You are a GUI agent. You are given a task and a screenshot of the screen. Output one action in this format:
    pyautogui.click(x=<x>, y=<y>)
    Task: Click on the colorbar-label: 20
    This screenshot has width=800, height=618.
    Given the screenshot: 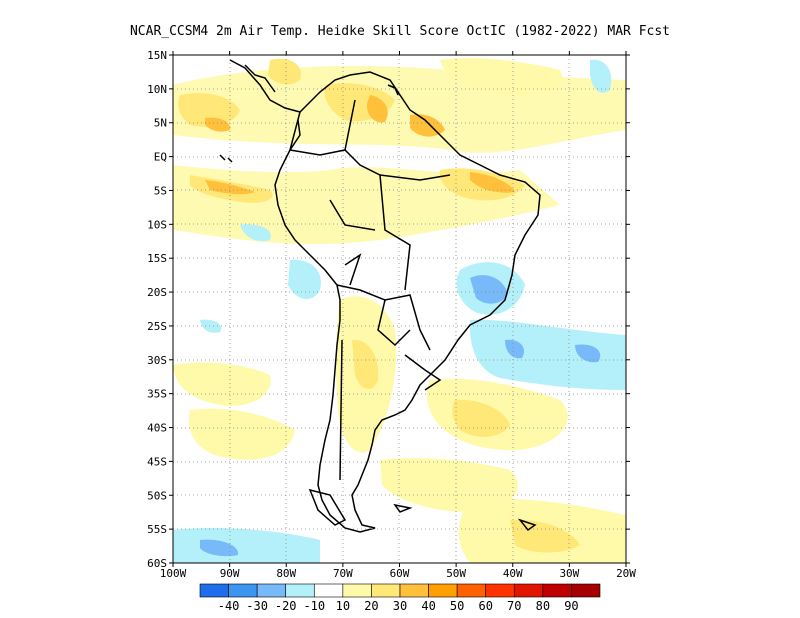 What is the action you would take?
    pyautogui.click(x=371, y=606)
    